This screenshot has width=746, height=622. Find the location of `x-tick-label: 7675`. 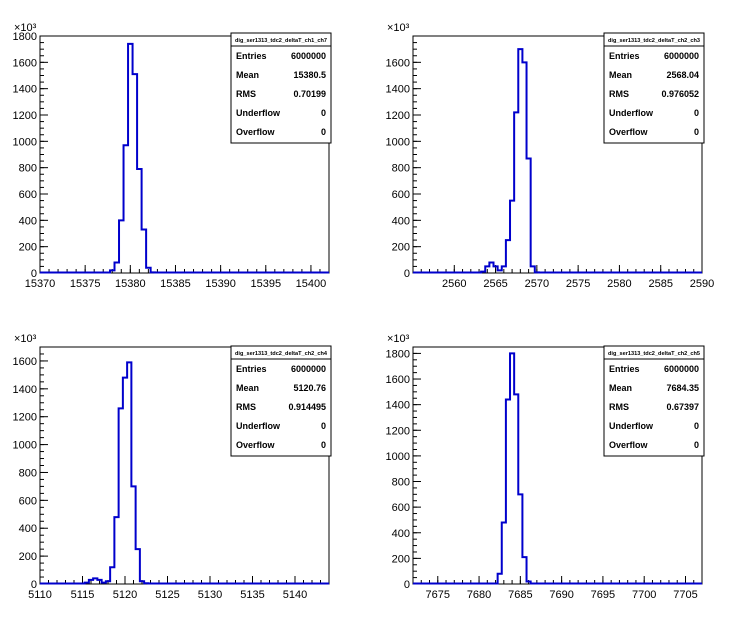

x-tick-label: 7675 is located at coordinates (438, 595).